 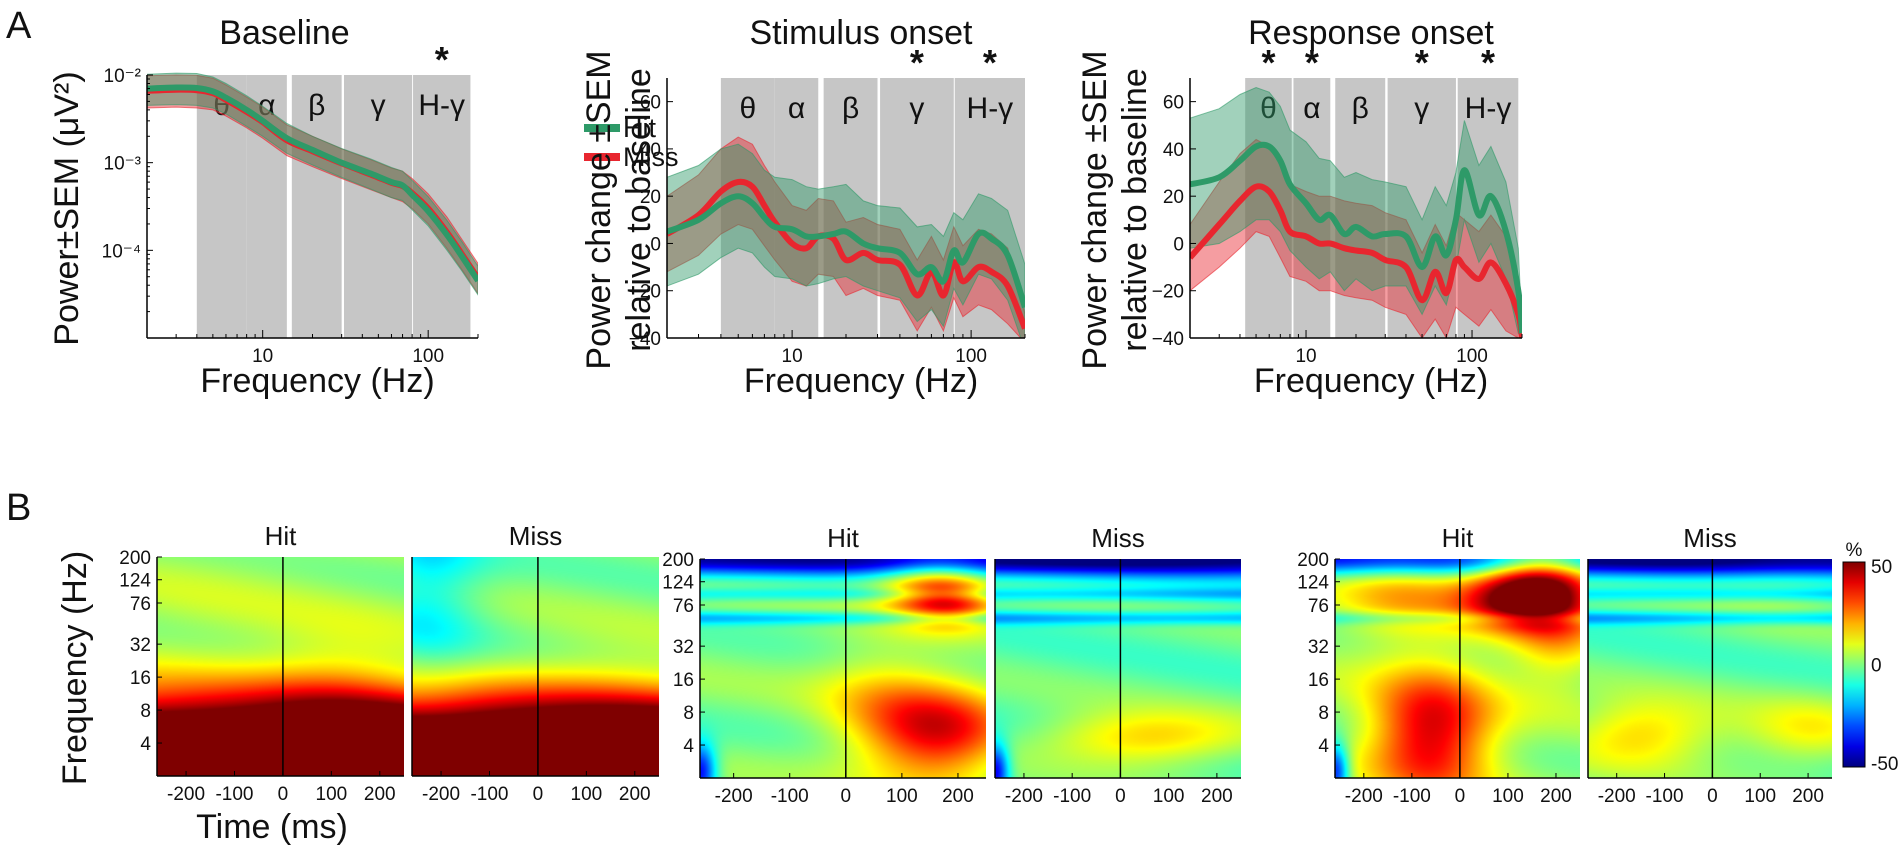 What do you see at coordinates (1876, 666) in the screenshot?
I see `colorbar-tick-label: 0` at bounding box center [1876, 666].